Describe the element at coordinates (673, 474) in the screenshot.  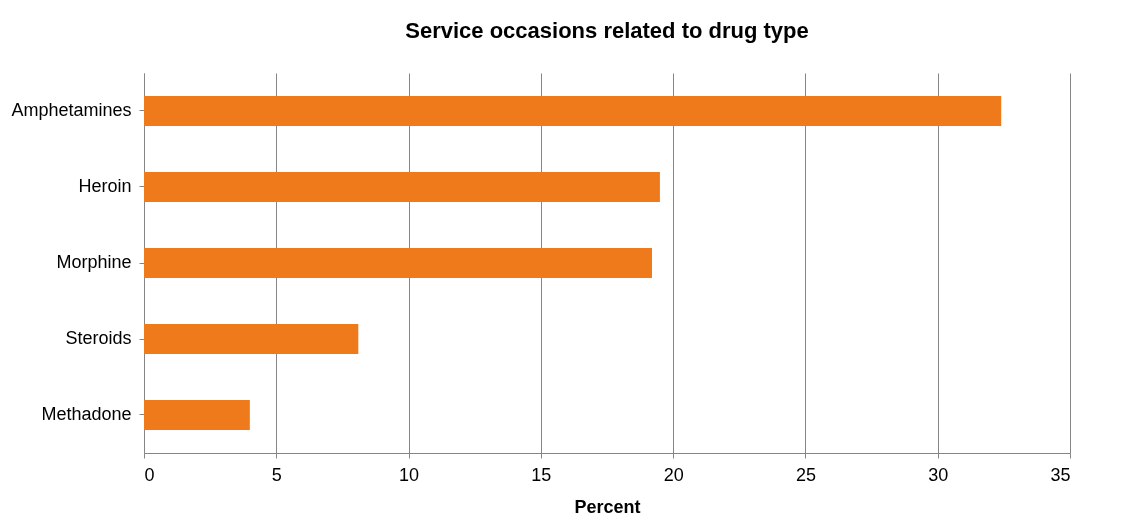
I see `x-tick-label: 20` at that location.